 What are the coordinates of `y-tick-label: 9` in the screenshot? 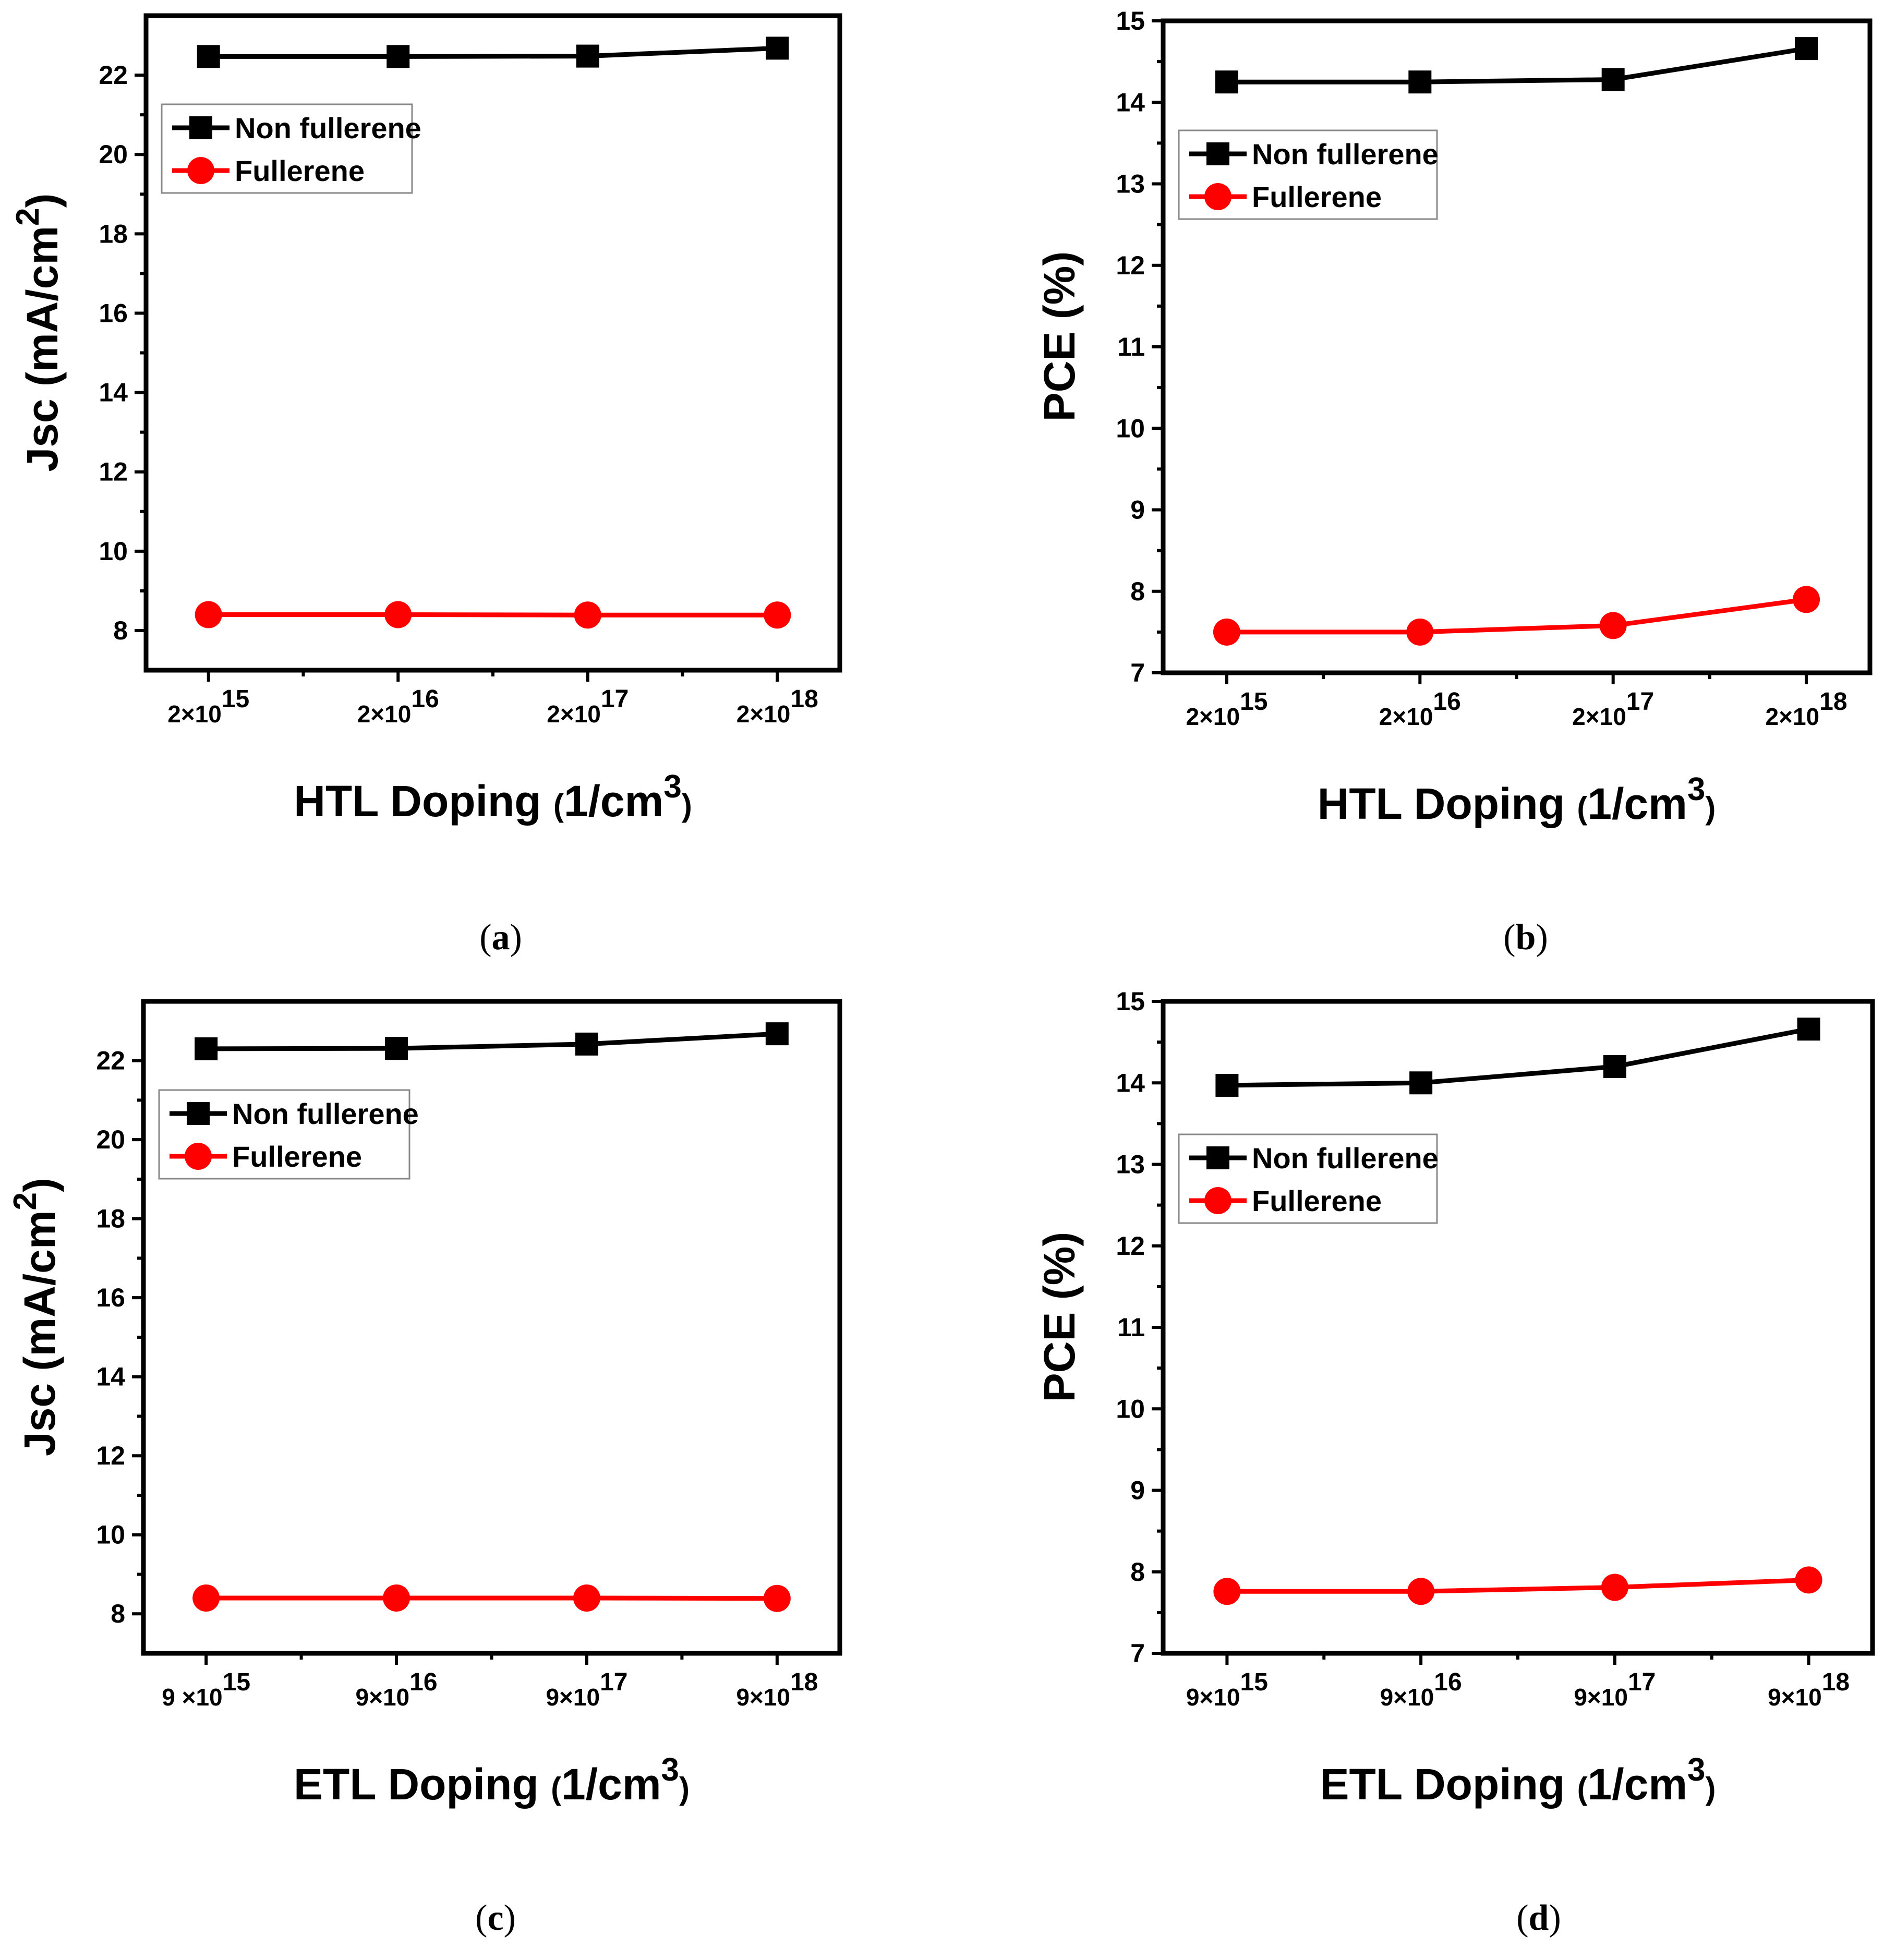 It's located at (1137, 1490).